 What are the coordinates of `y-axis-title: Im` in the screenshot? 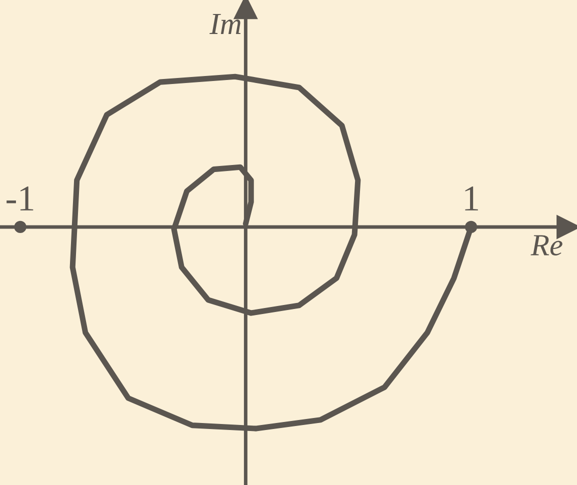 It's located at (225, 24).